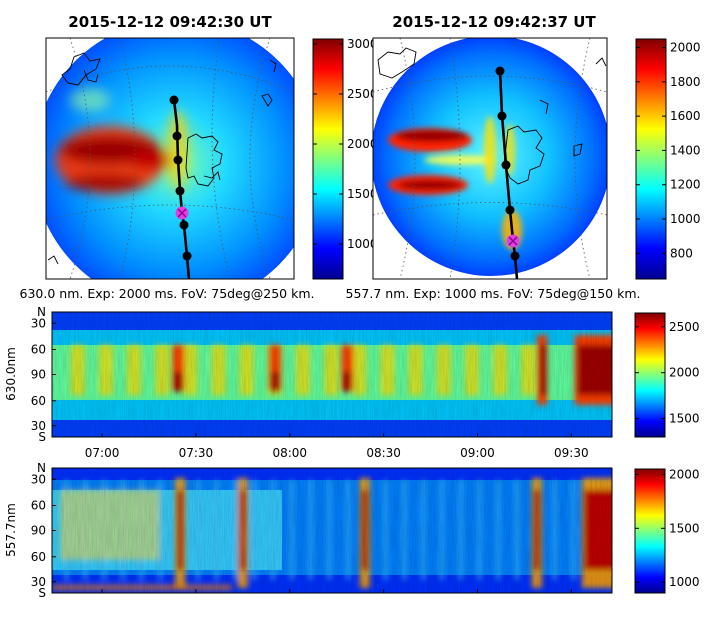  I want to click on cb1-tick-label: 1500, so click(362, 194).